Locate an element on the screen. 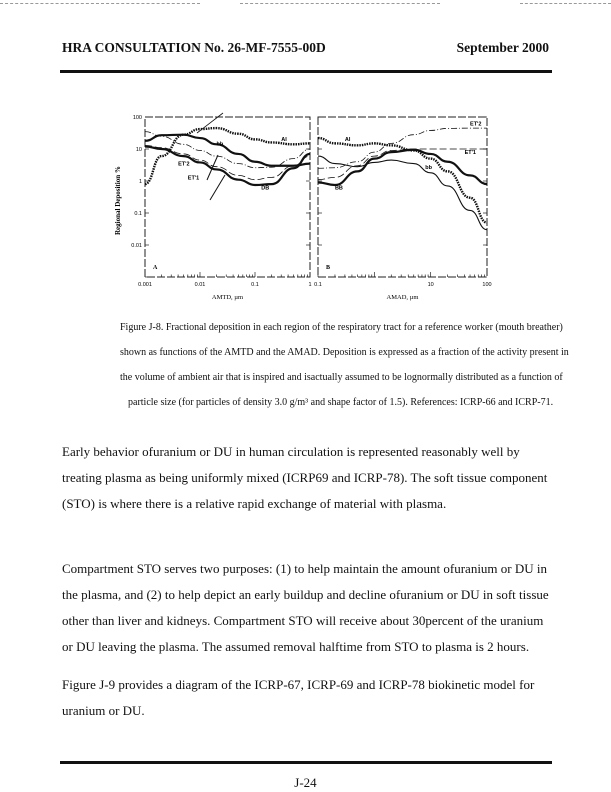 This screenshot has width=611, height=792. x-tick-label: 0.001 is located at coordinates (145, 285).